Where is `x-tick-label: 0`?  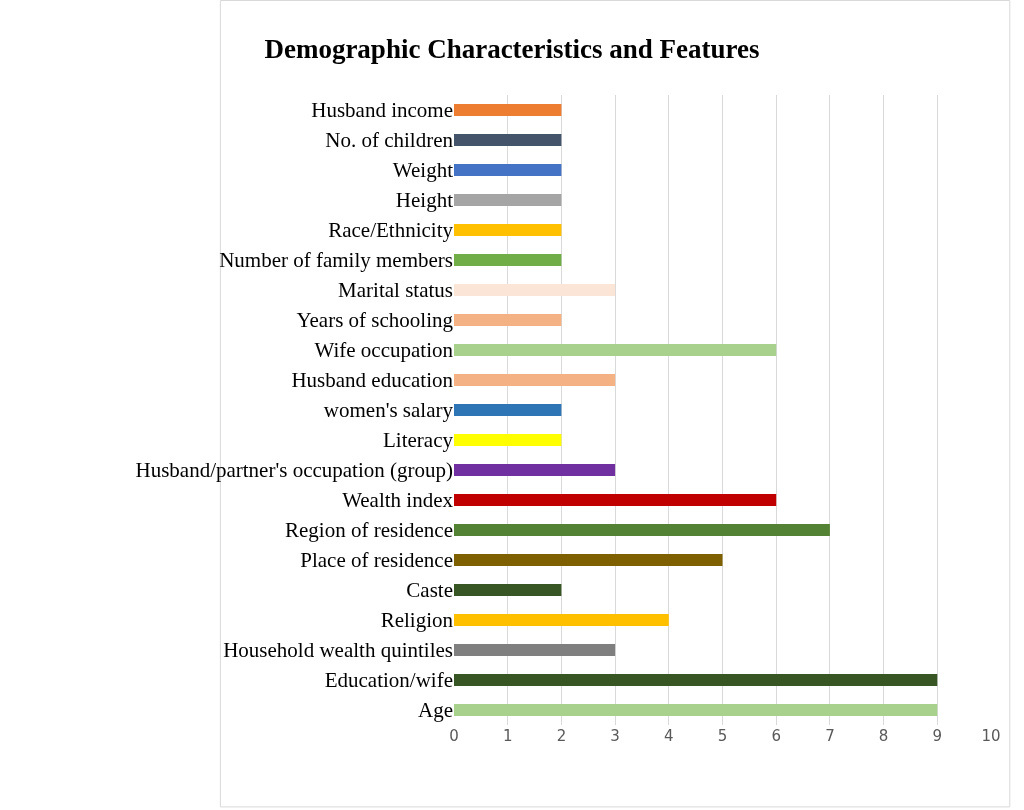 x-tick-label: 0 is located at coordinates (454, 736).